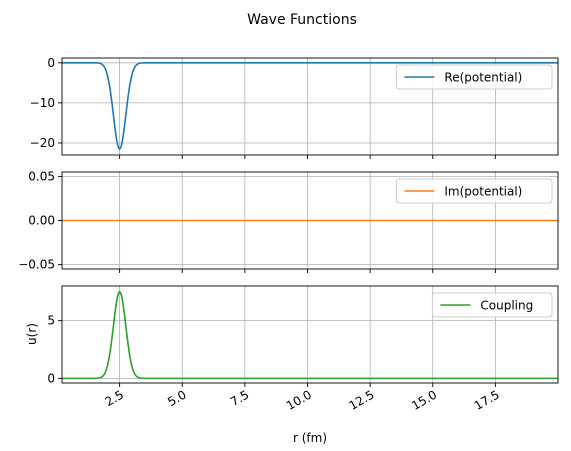 The height and width of the screenshot is (451, 571). I want to click on x-tick-label: 15.0, so click(424, 399).